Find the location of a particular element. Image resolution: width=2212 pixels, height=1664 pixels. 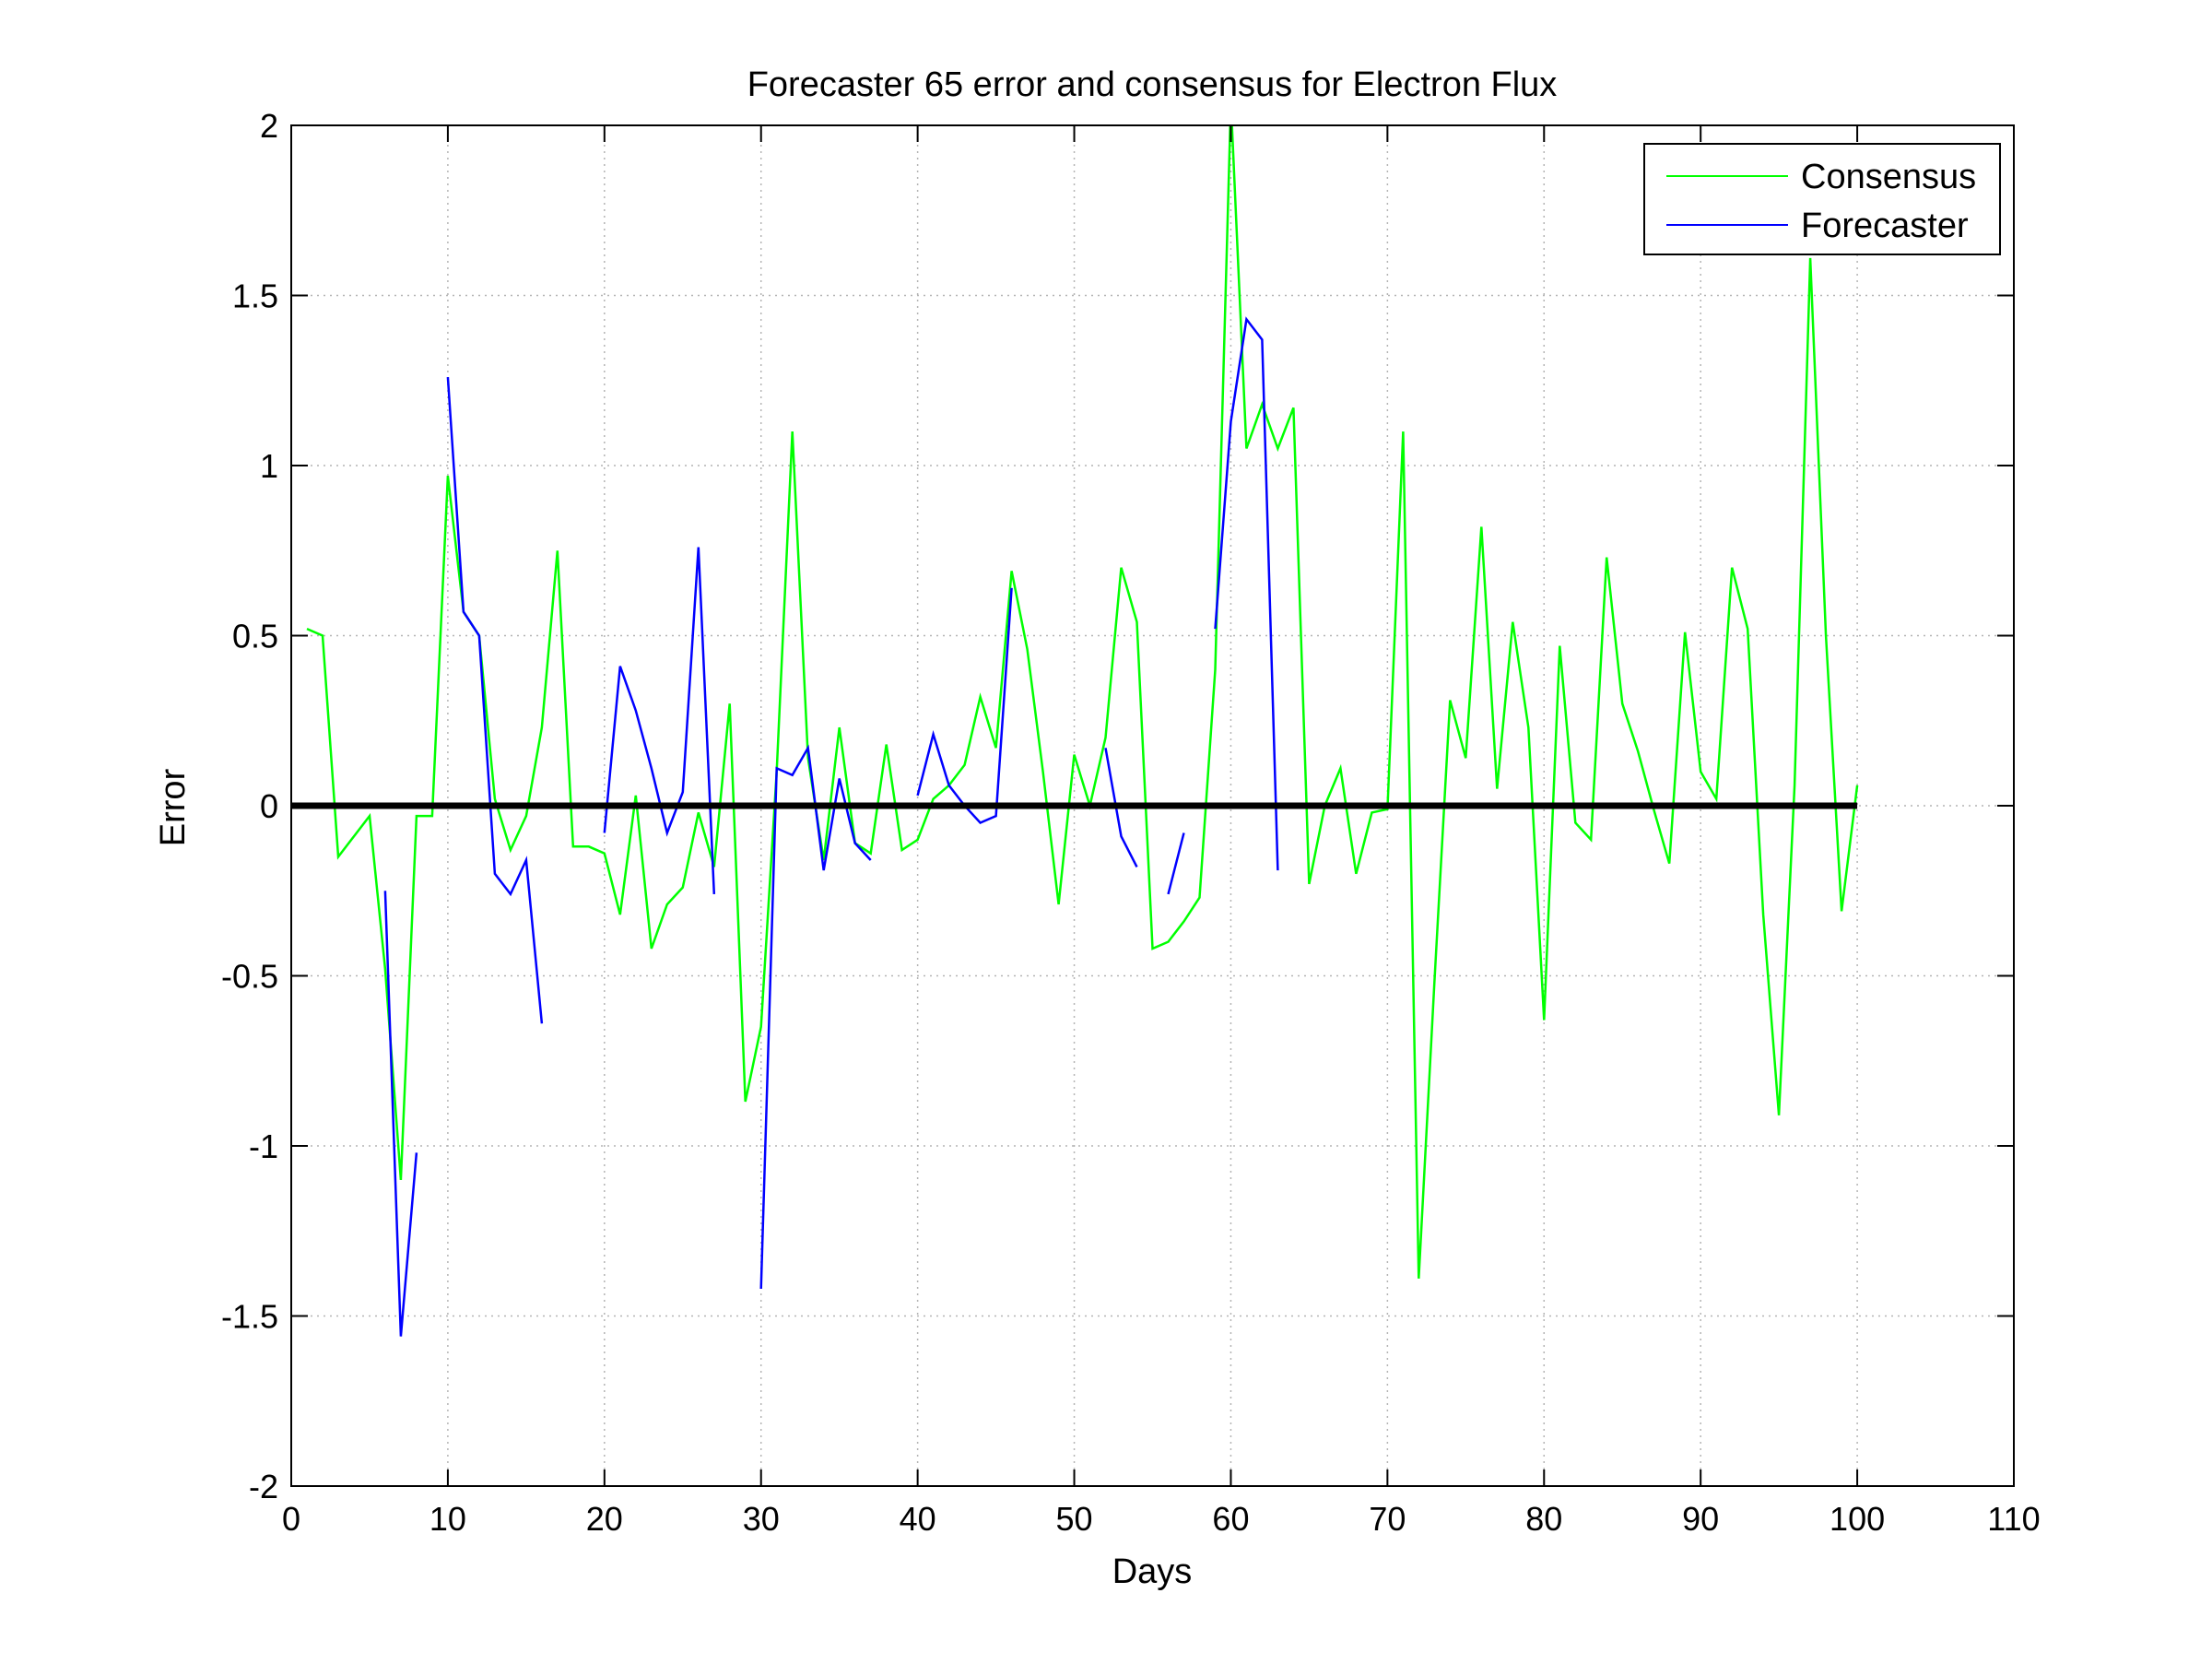

legend-label-forecaster: Forecaster is located at coordinates (1885, 226).